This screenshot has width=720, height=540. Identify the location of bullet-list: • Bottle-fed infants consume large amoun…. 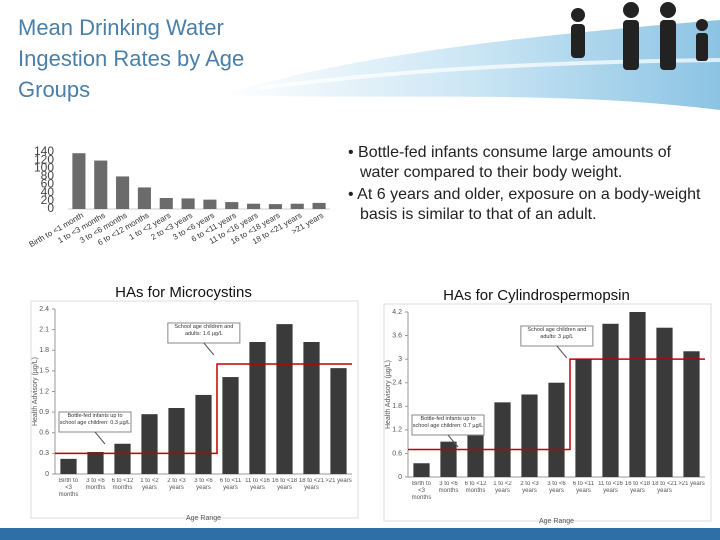
(524, 185).